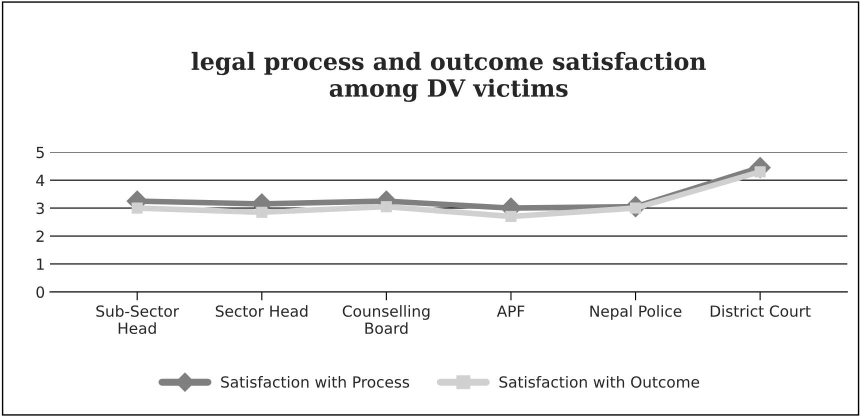  Describe the element at coordinates (386, 319) in the screenshot. I see `x-tick-label: Counselling Board` at that location.